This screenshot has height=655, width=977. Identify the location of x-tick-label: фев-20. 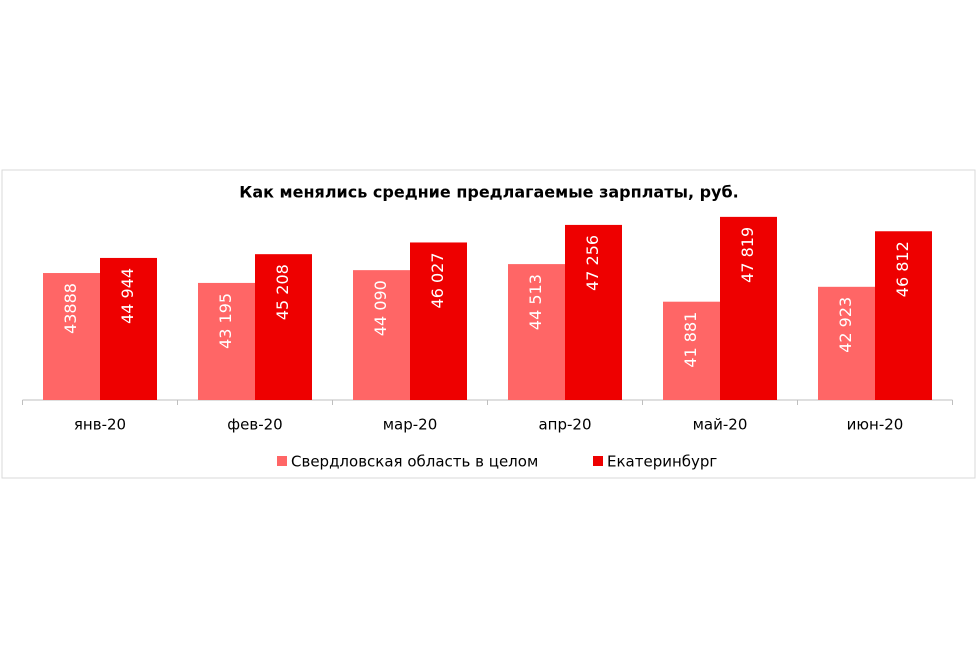
(254, 425).